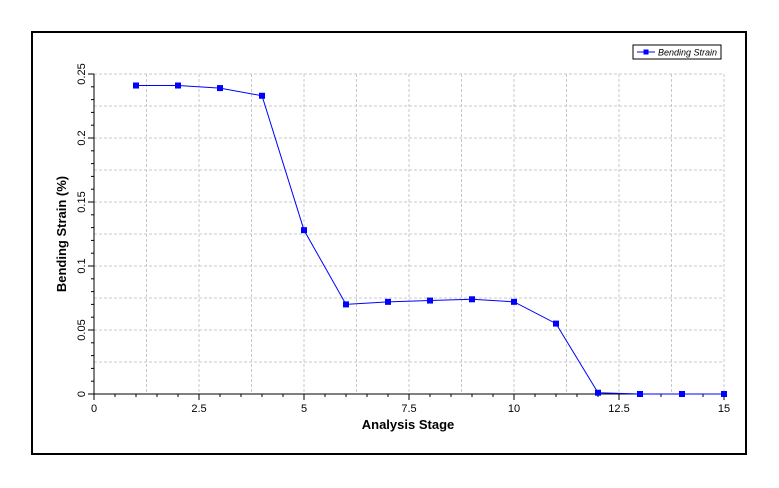 The height and width of the screenshot is (488, 779). What do you see at coordinates (408, 424) in the screenshot?
I see `x-axis-title: Analysis Stage` at bounding box center [408, 424].